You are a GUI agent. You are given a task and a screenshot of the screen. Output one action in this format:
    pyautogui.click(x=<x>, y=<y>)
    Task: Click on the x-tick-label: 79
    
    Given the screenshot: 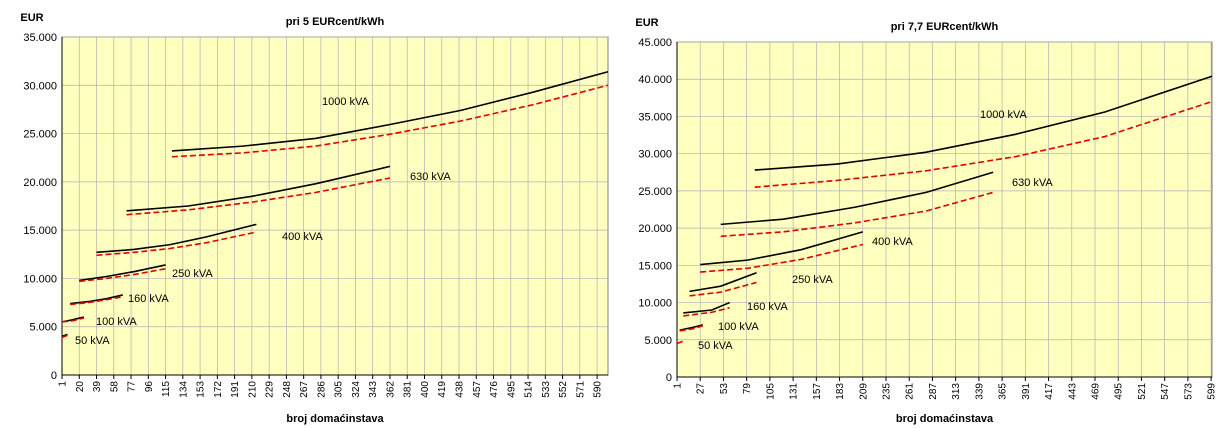 What is the action you would take?
    pyautogui.click(x=747, y=389)
    